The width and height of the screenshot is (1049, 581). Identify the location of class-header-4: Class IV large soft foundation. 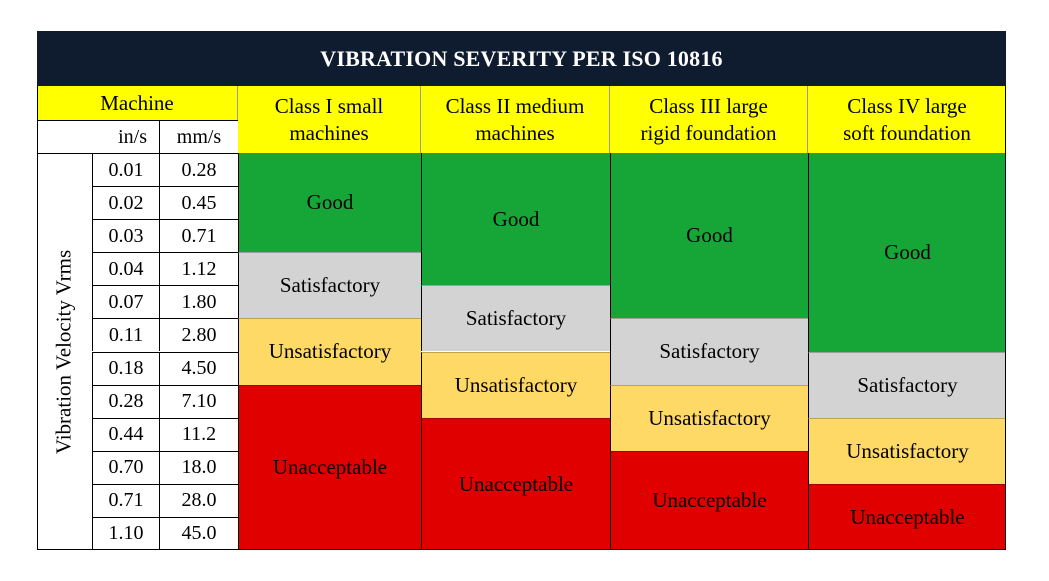
(907, 119).